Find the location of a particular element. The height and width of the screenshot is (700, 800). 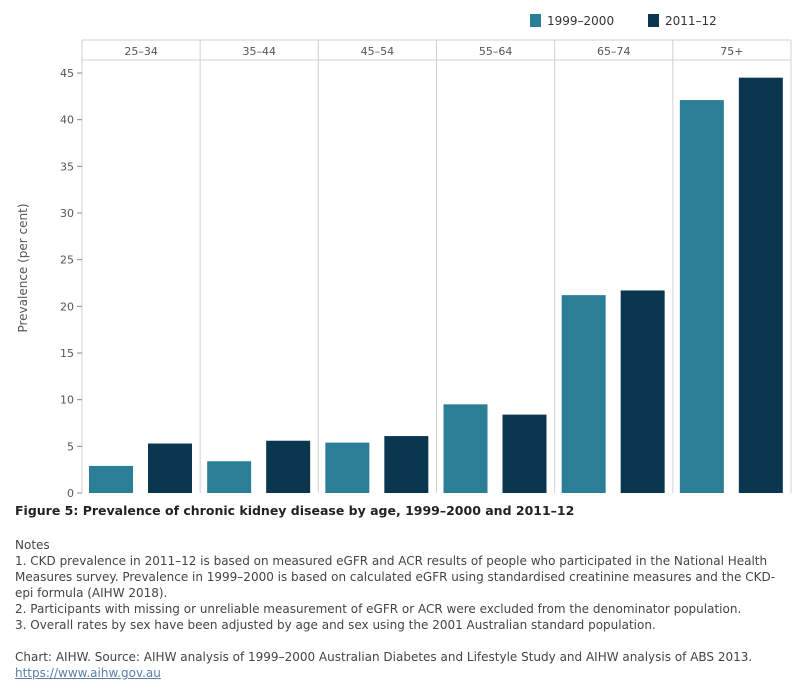

y-tick-label: 25 is located at coordinates (67, 260).